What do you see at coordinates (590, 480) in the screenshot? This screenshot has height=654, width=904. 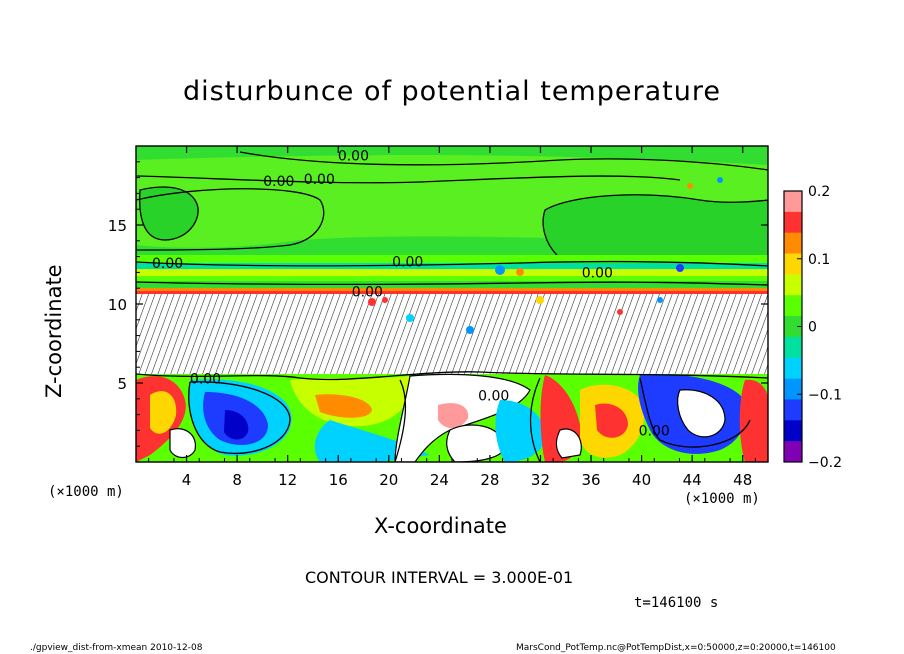 I see `x-tick-label: 36` at bounding box center [590, 480].